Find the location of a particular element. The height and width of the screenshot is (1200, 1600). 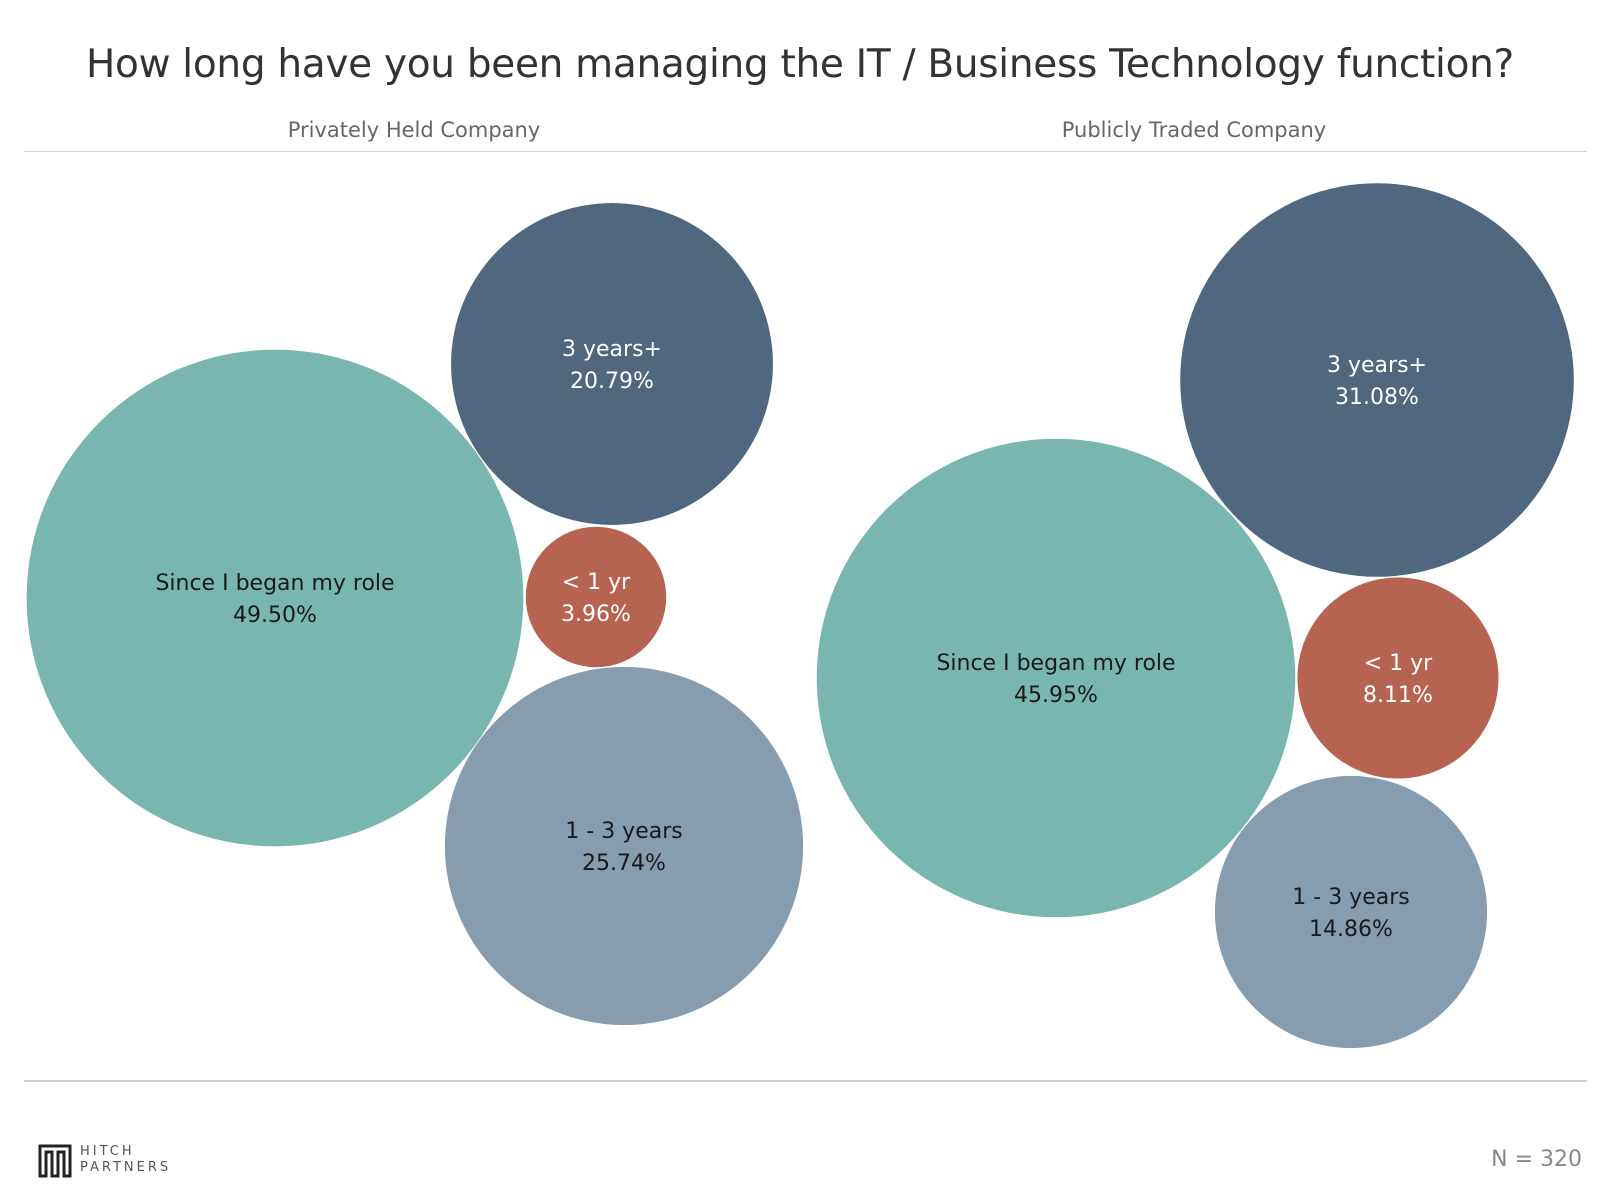

hitch-partners-logo: HITCH PARTNERS is located at coordinates (118, 1161).